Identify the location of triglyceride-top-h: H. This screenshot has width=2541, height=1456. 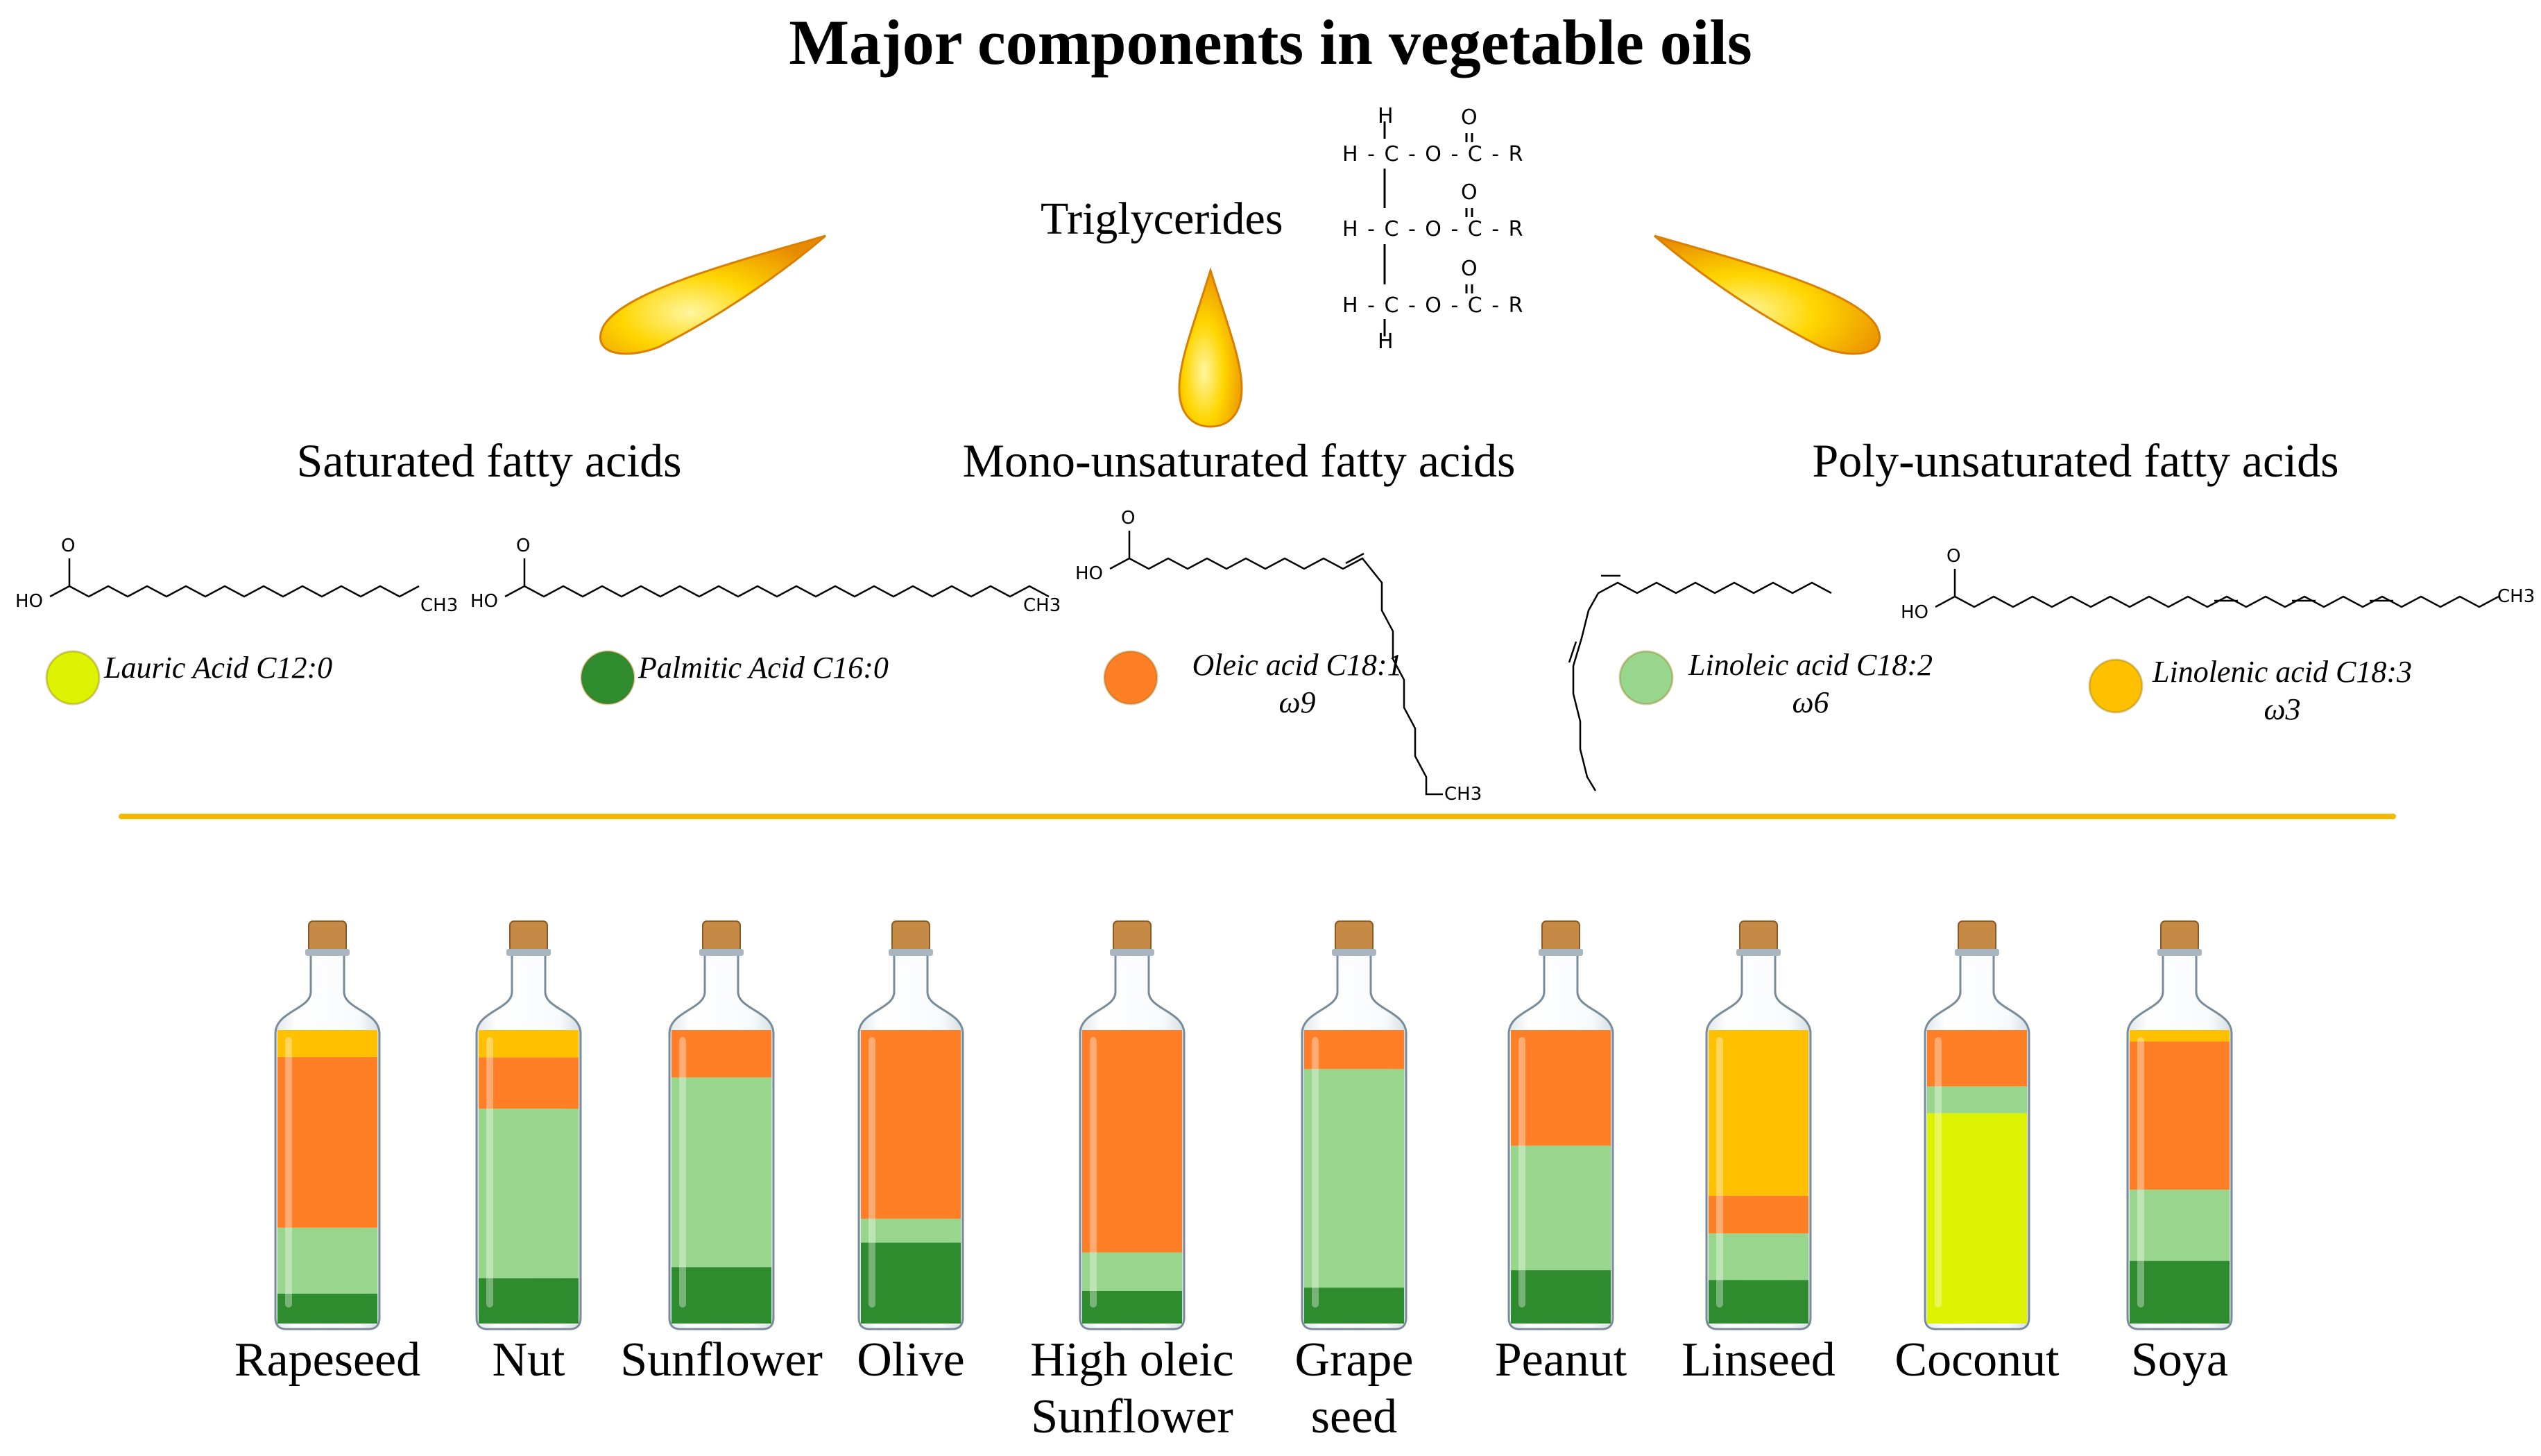
(1386, 116).